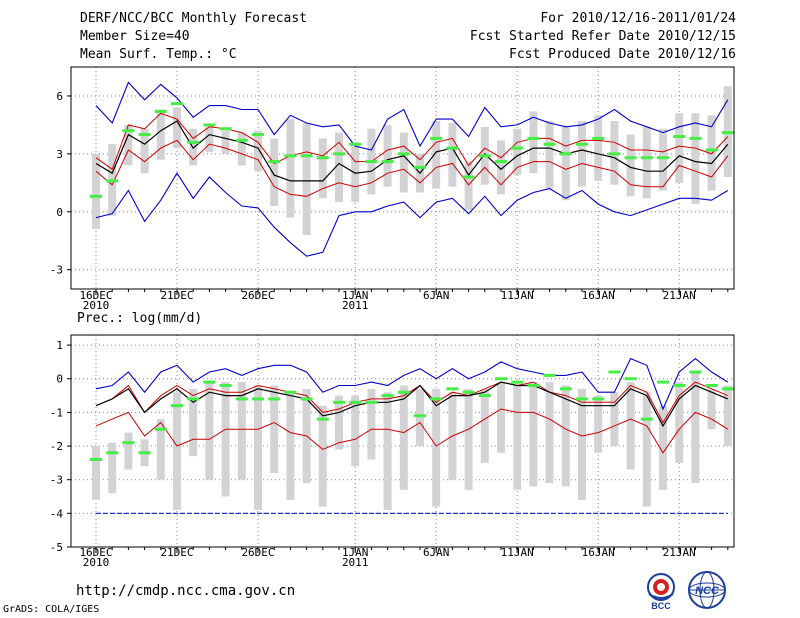 This screenshot has height=618, width=800. Describe the element at coordinates (56, 547) in the screenshot. I see `y-tick-label: -5` at that location.